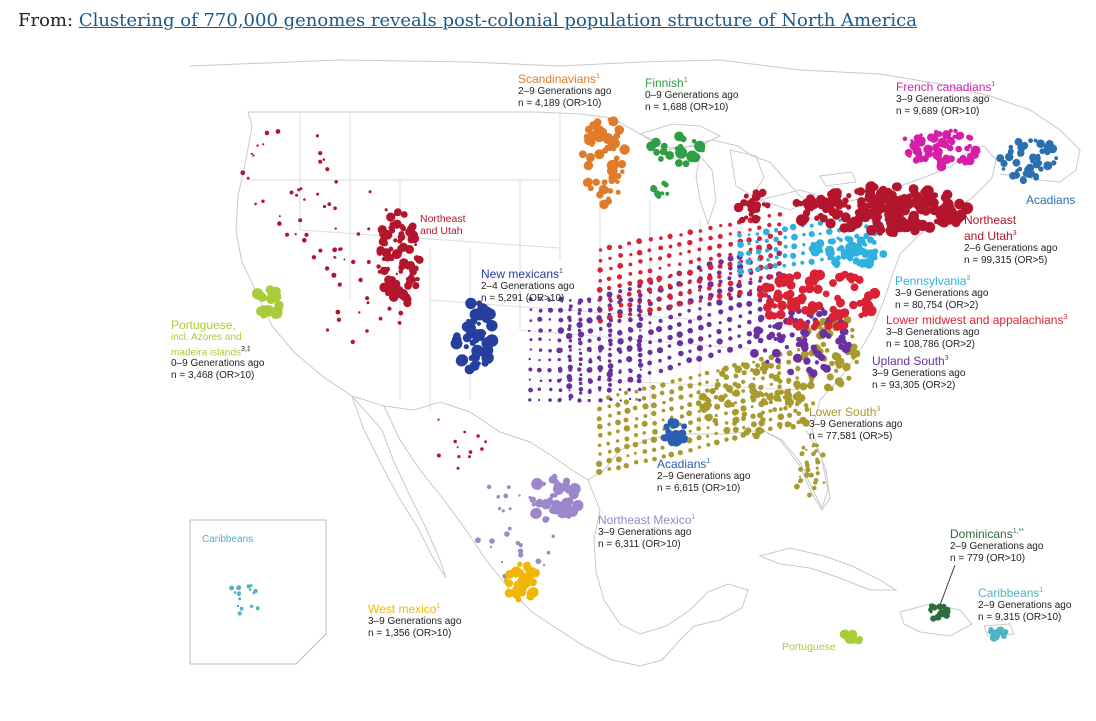 This screenshot has height=721, width=1096. I want to click on finnish-dot, so click(679, 136).